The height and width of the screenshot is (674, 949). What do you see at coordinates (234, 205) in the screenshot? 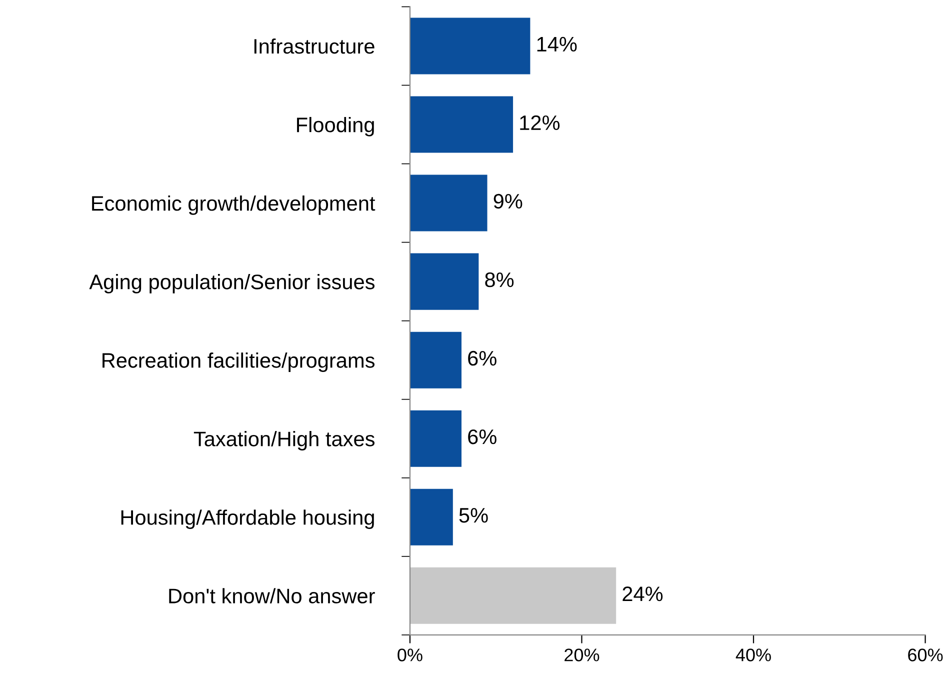
I see `y-tick-label: Economic growth/development` at bounding box center [234, 205].